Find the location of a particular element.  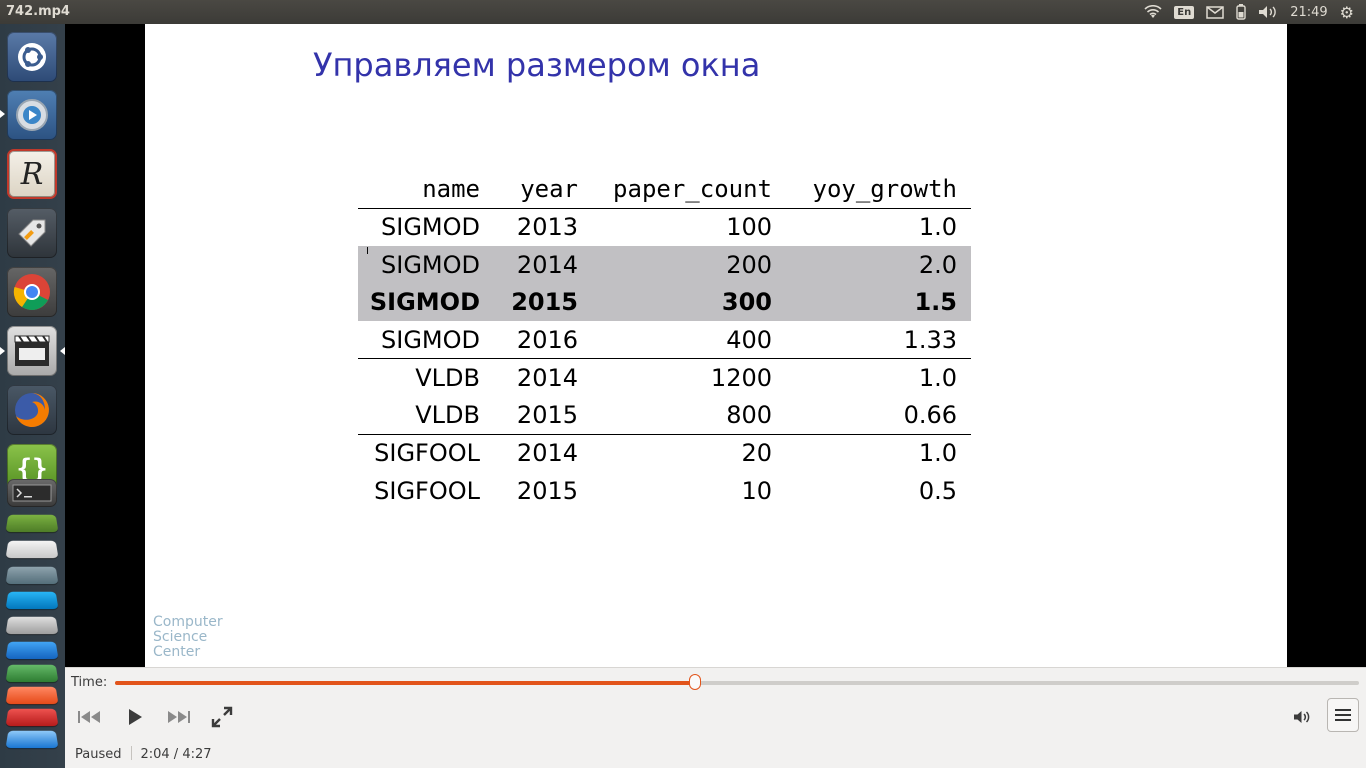

table-row-highlighted: SIGMOD 2014 200 2.0 is located at coordinates (664, 264).